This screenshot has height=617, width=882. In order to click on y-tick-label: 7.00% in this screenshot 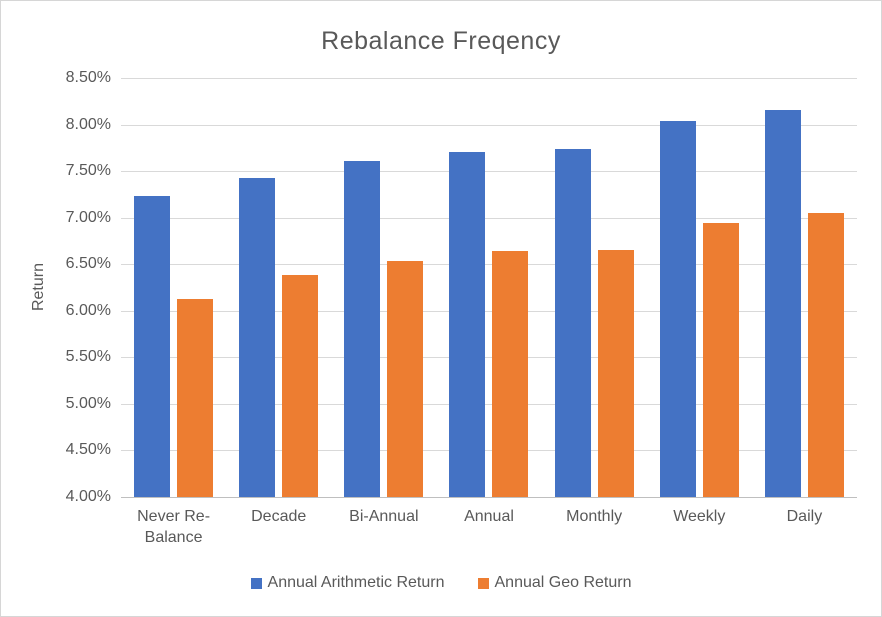, I will do `click(88, 217)`.